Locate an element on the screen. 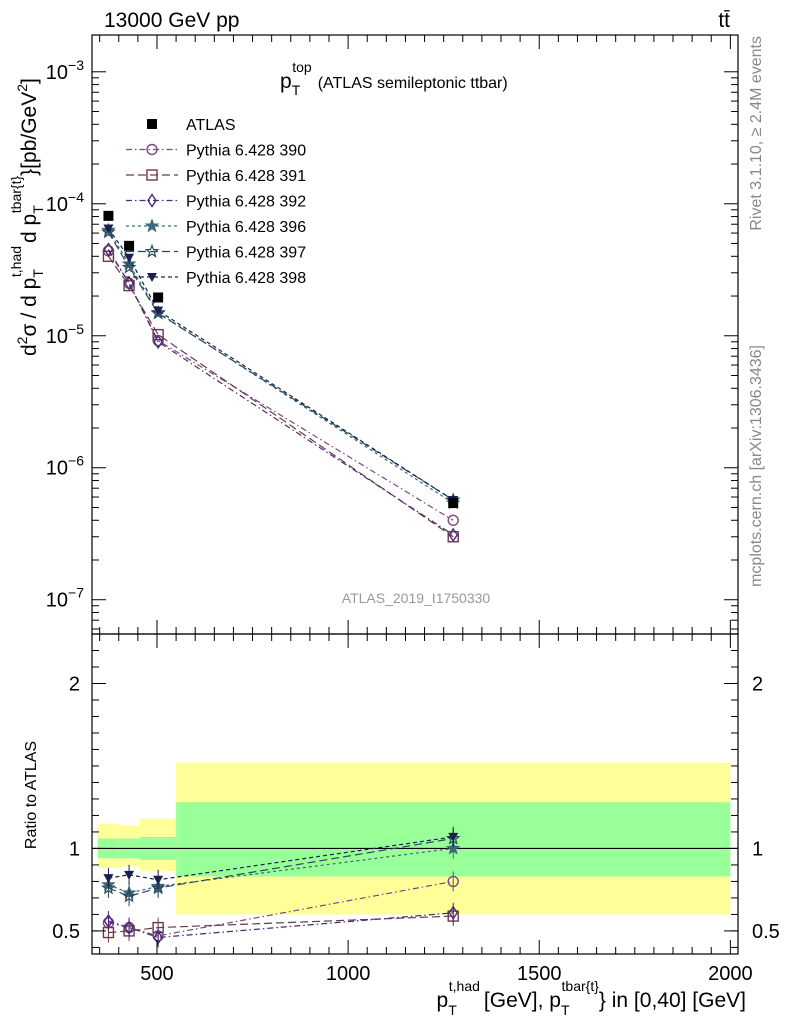 The width and height of the screenshot is (786, 1024). ratio-ytick-label-left-2: 2 is located at coordinates (74, 684).